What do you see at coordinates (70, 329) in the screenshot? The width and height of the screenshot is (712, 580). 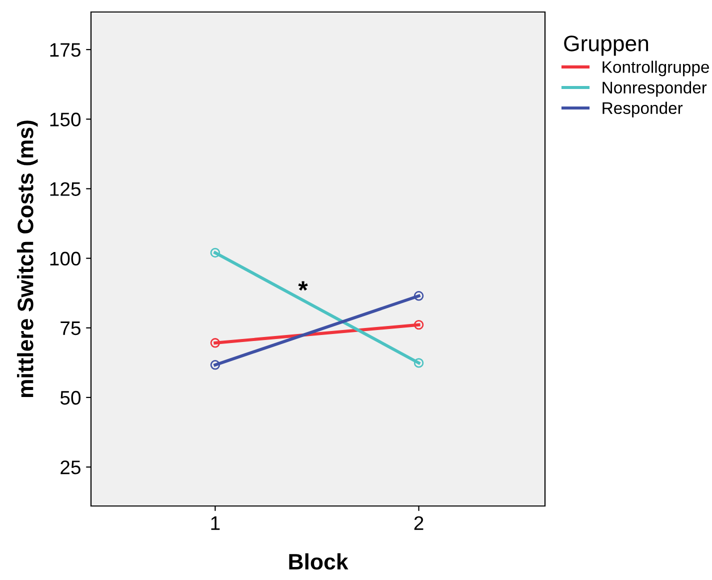 I see `y-tick-label: 75` at bounding box center [70, 329].